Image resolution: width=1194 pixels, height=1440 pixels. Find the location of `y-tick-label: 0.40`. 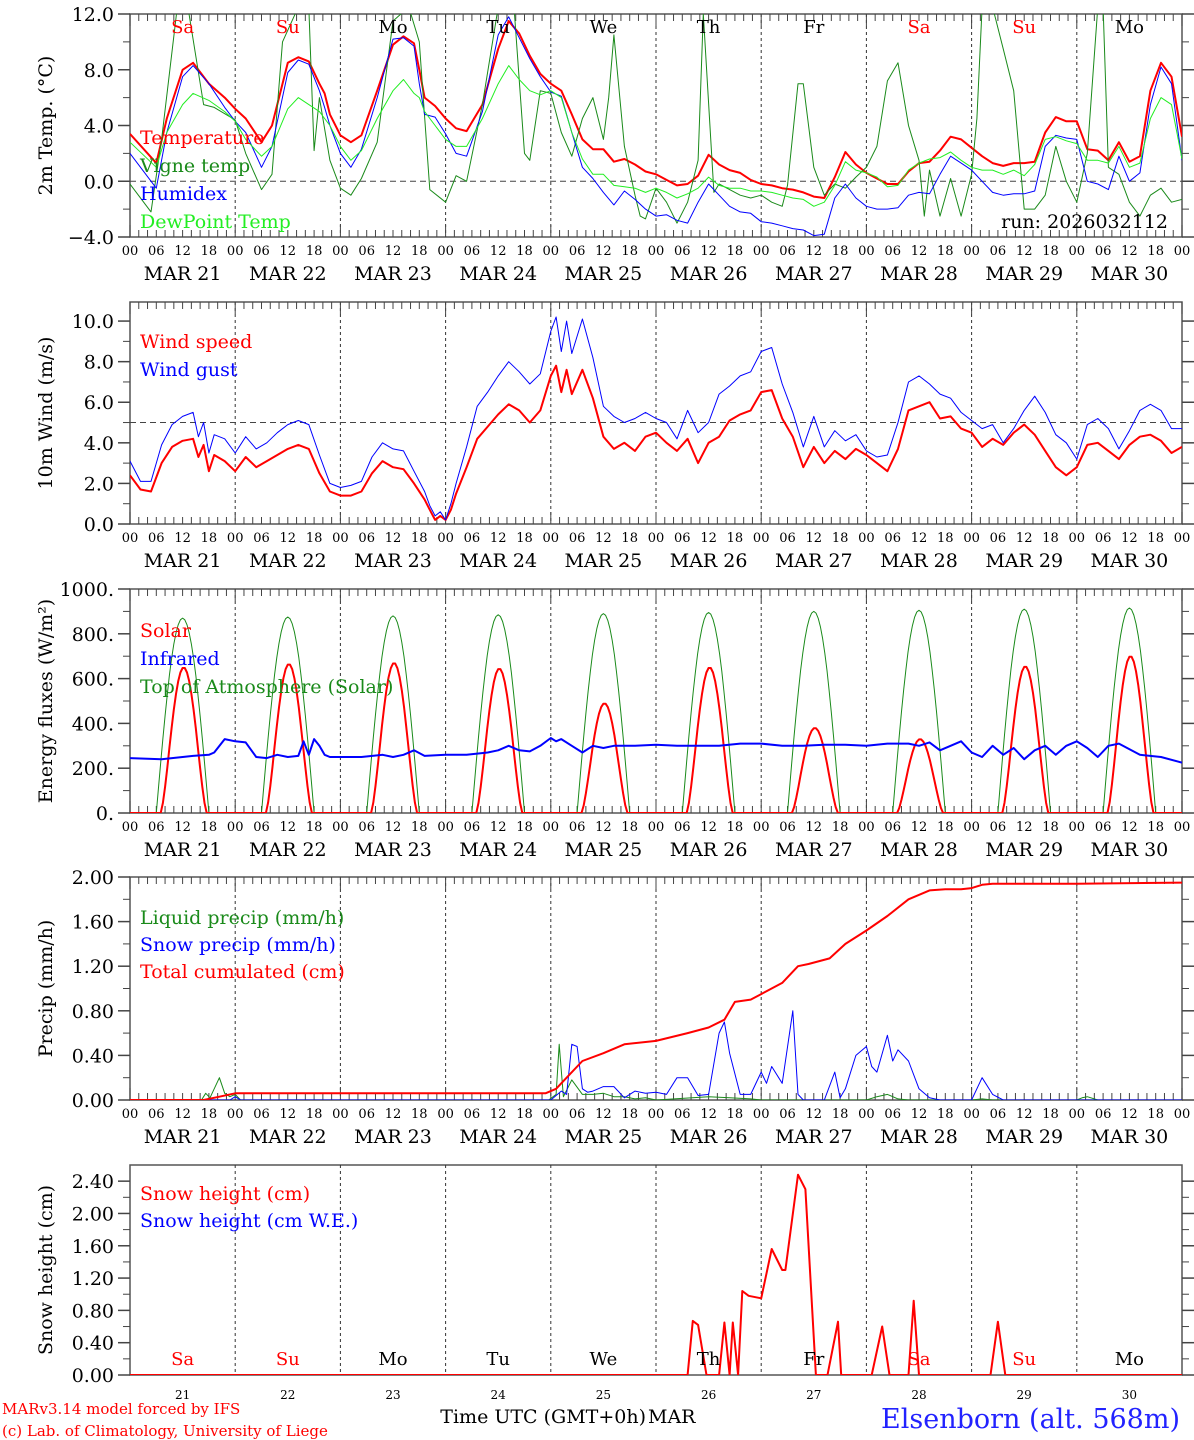

y-tick-label: 0.40 is located at coordinates (93, 1056).